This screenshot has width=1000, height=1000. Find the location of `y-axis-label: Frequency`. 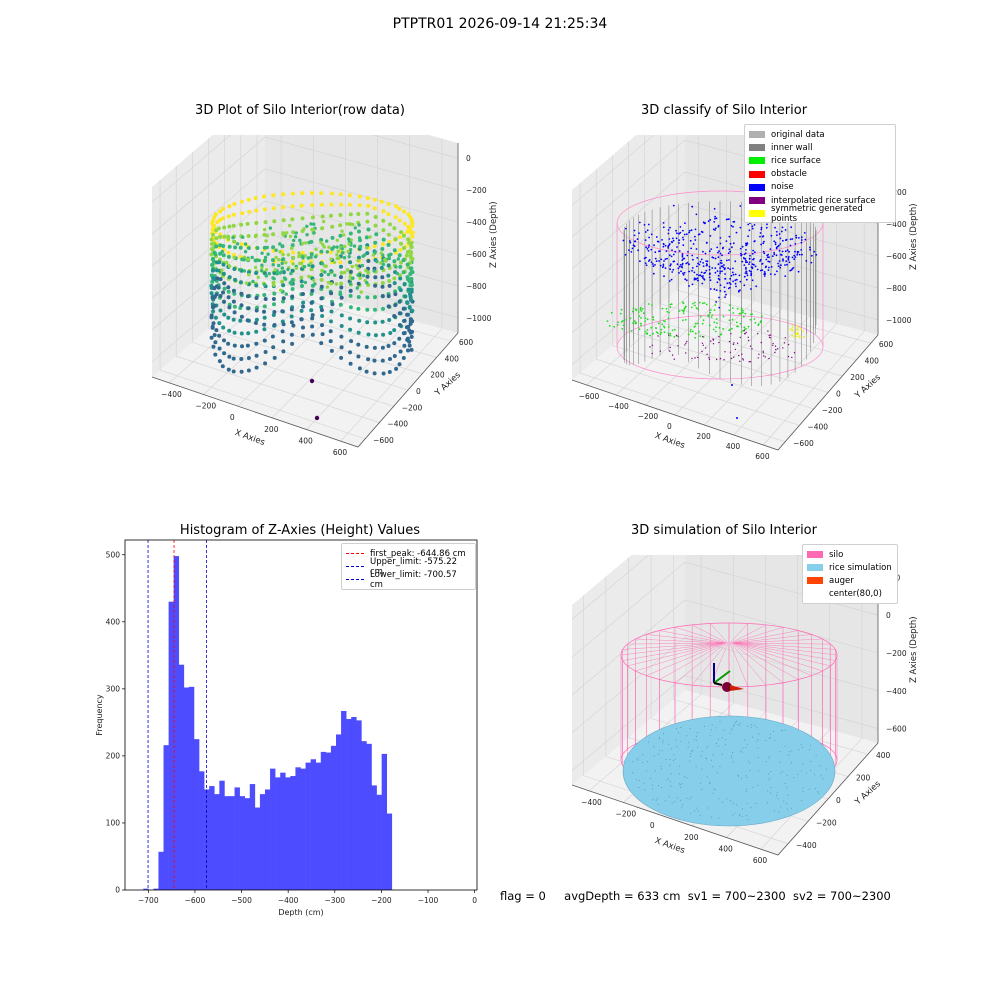

y-axis-label: Frequency is located at coordinates (99, 715).